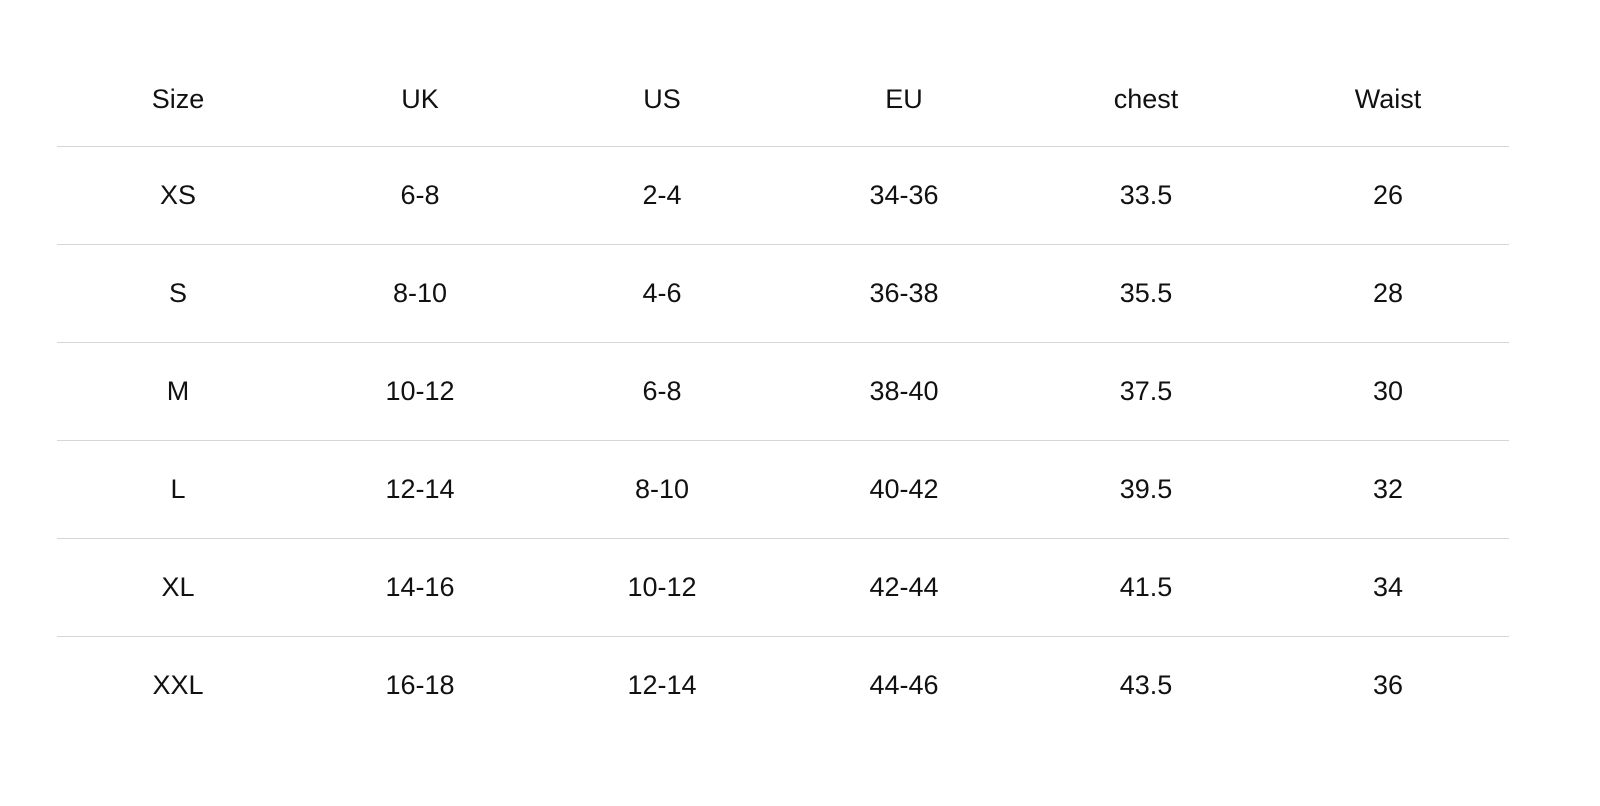  I want to click on cell-size: S, so click(177, 293).